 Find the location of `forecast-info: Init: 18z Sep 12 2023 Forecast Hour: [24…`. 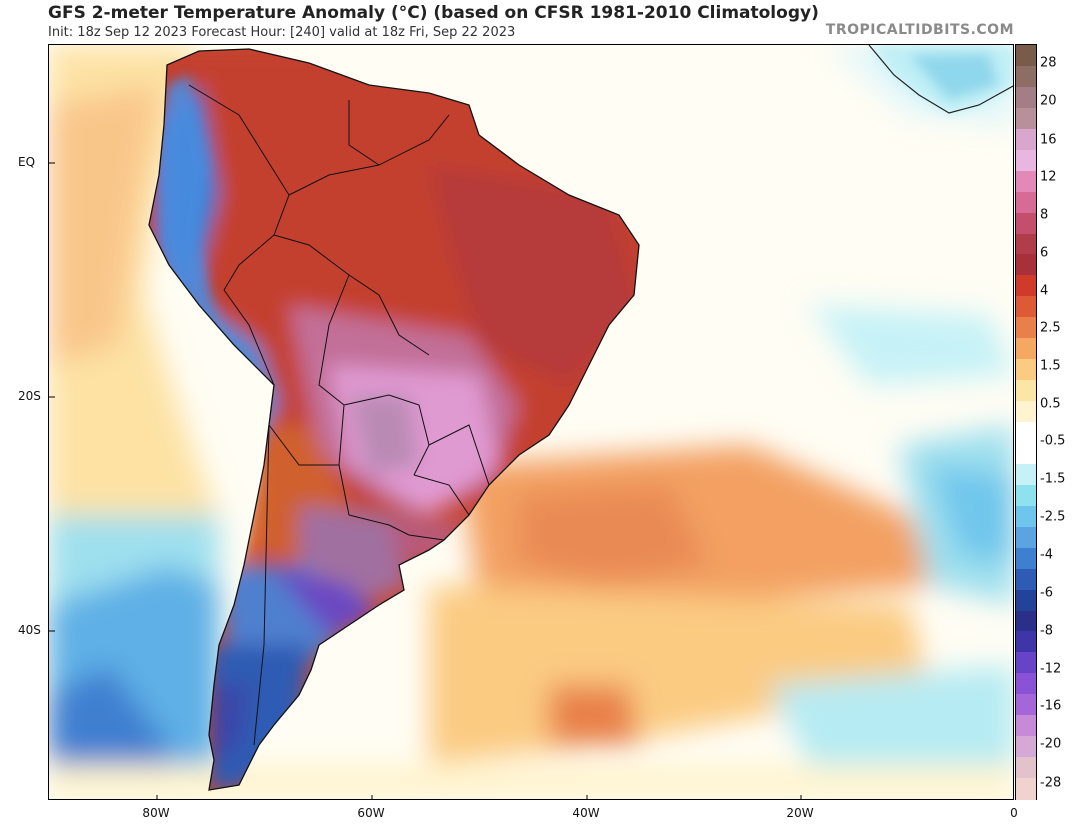

forecast-info: Init: 18z Sep 12 2023 Forecast Hour: [24… is located at coordinates (282, 32).